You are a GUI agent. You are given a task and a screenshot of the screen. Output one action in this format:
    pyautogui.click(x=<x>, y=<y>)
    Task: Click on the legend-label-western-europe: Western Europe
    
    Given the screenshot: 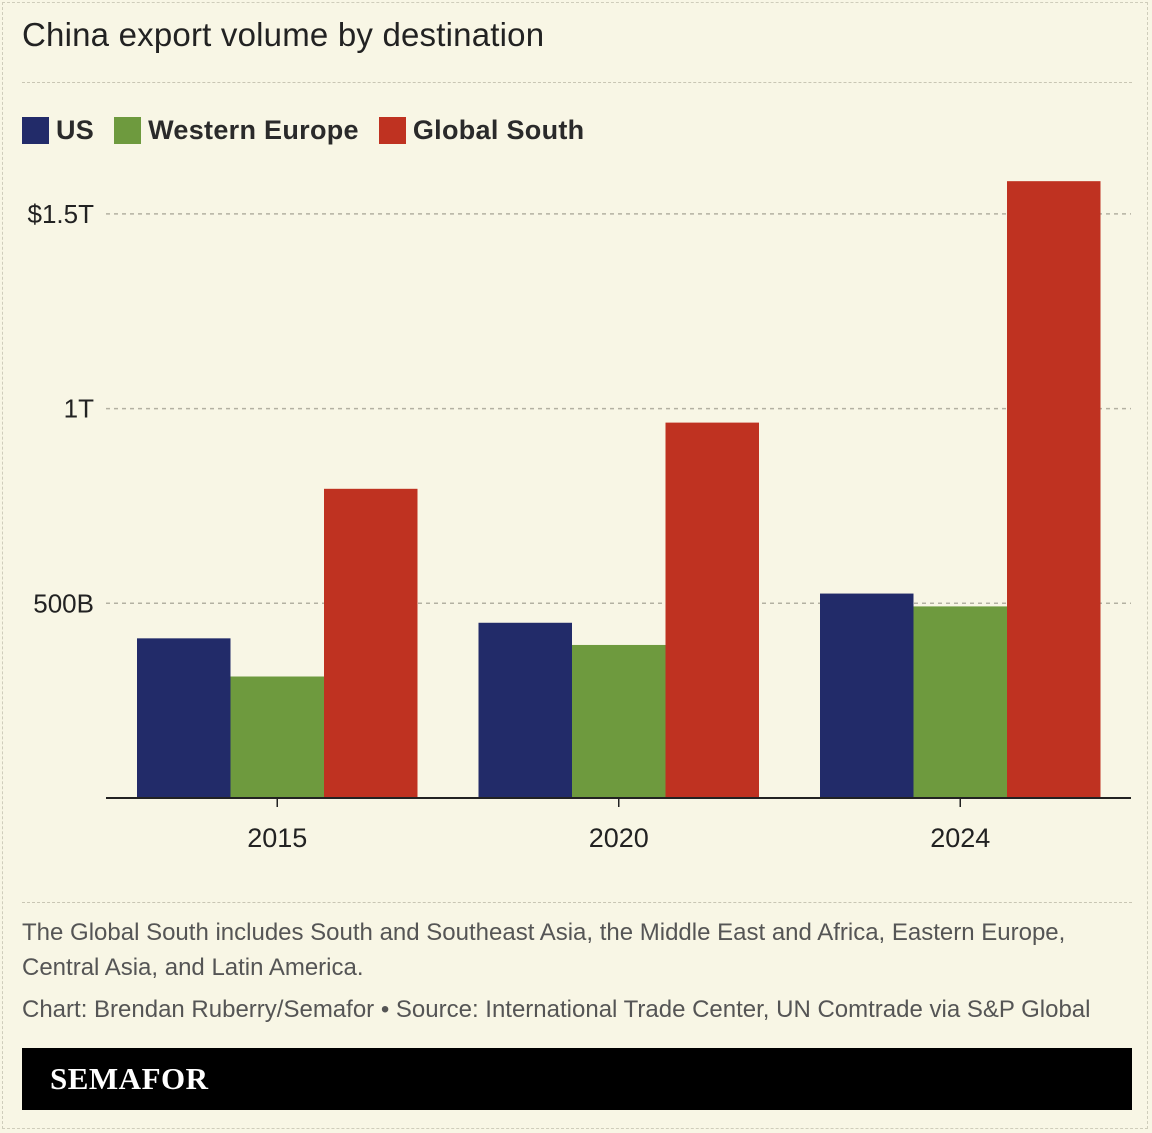 What is the action you would take?
    pyautogui.click(x=253, y=129)
    